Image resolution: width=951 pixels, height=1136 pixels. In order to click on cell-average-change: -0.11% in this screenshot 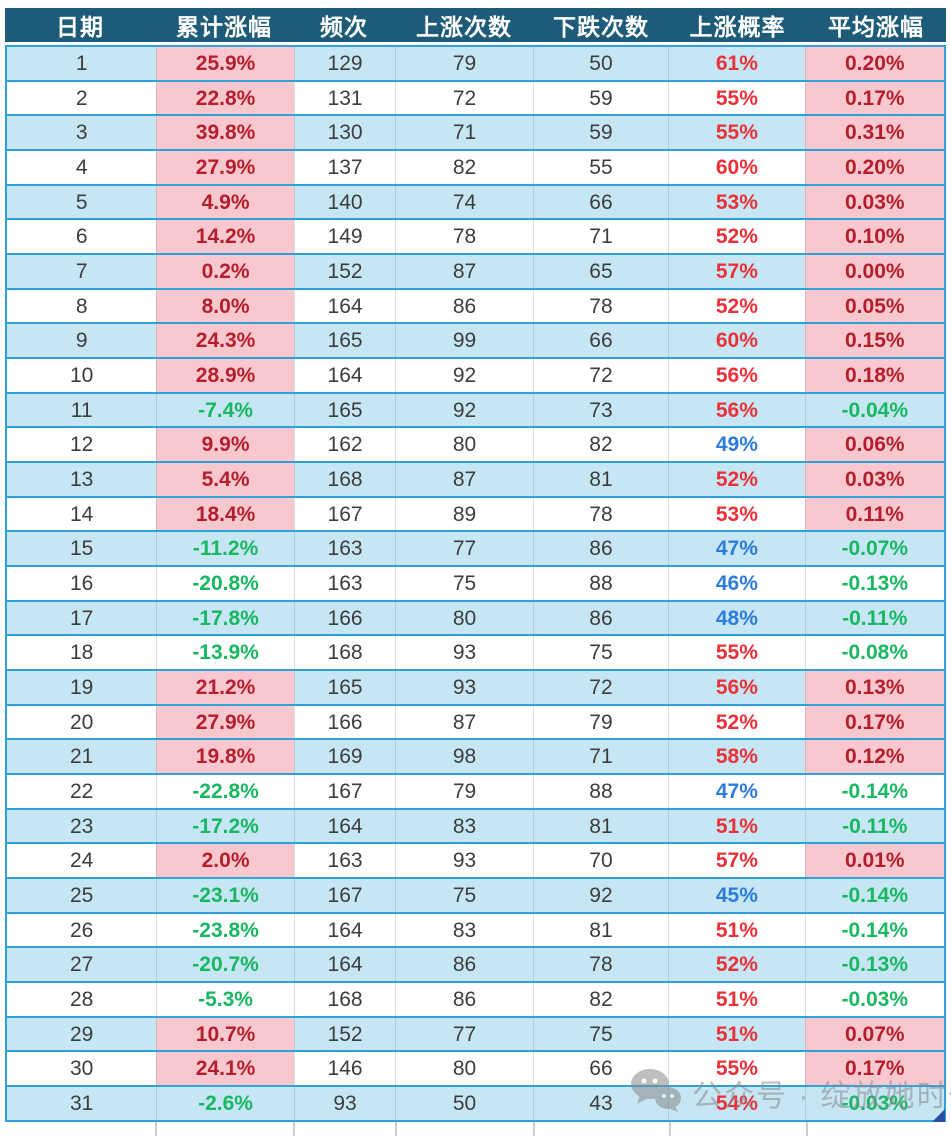, I will do `click(874, 618)`.